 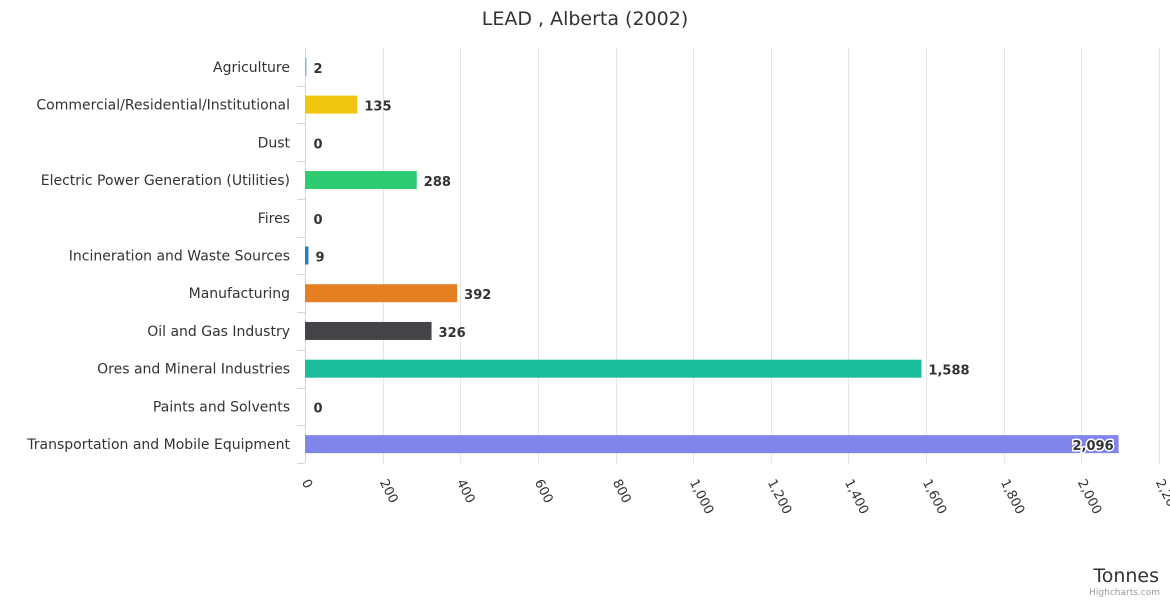 What do you see at coordinates (465, 491) in the screenshot?
I see `tick-label: 400` at bounding box center [465, 491].